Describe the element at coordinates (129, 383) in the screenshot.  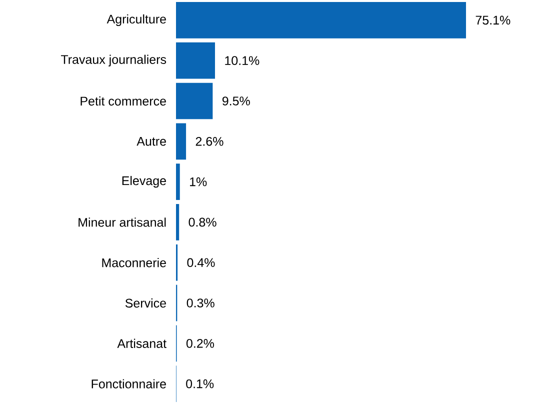
I see `y-tick-label: Fonctionnaire` at that location.